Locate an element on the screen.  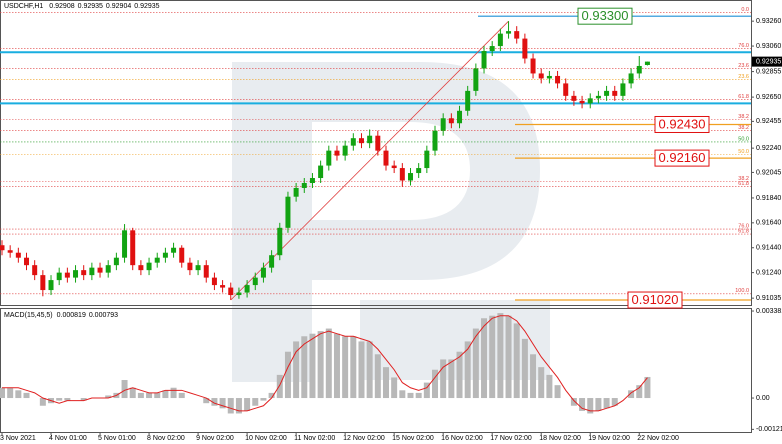
y-tick-label: 0.92455 is located at coordinates (768, 121).